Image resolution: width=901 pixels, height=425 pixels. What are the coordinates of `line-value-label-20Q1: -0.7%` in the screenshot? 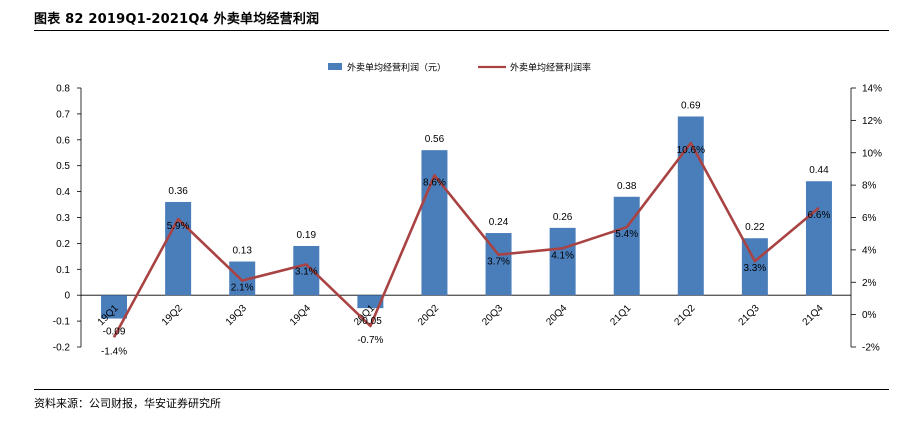 It's located at (370, 340).